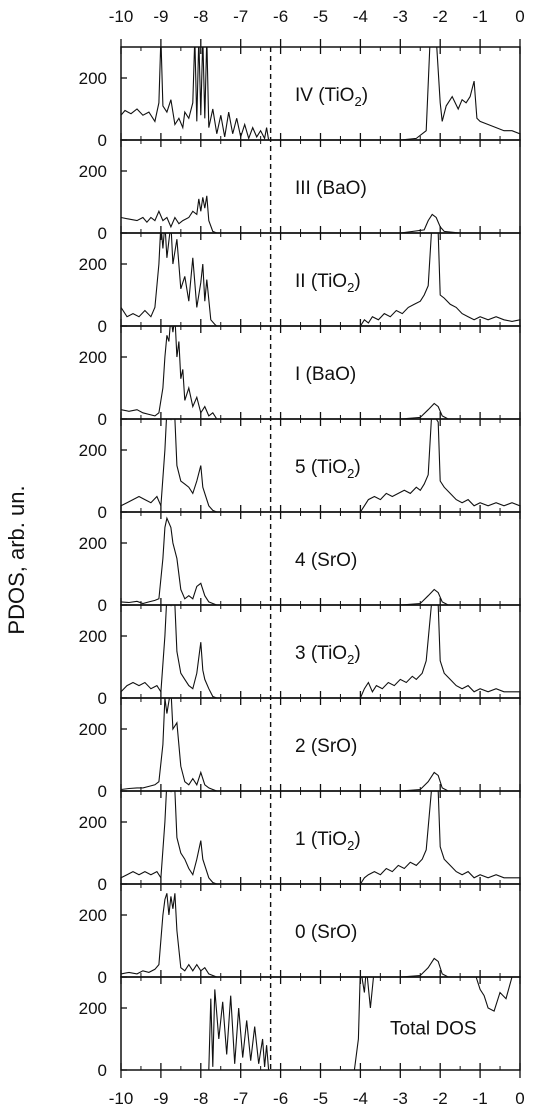 Image resolution: width=550 pixels, height=1120 pixels. Describe the element at coordinates (519, 1098) in the screenshot. I see `x-tick-label-bottom: 0` at that location.